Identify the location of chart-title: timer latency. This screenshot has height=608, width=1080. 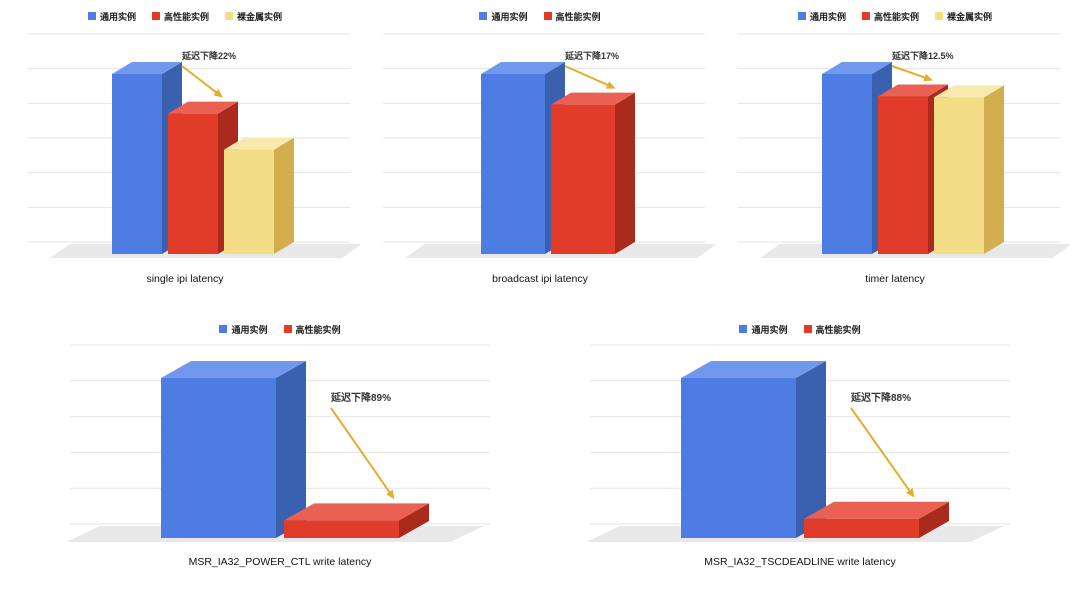
(895, 279).